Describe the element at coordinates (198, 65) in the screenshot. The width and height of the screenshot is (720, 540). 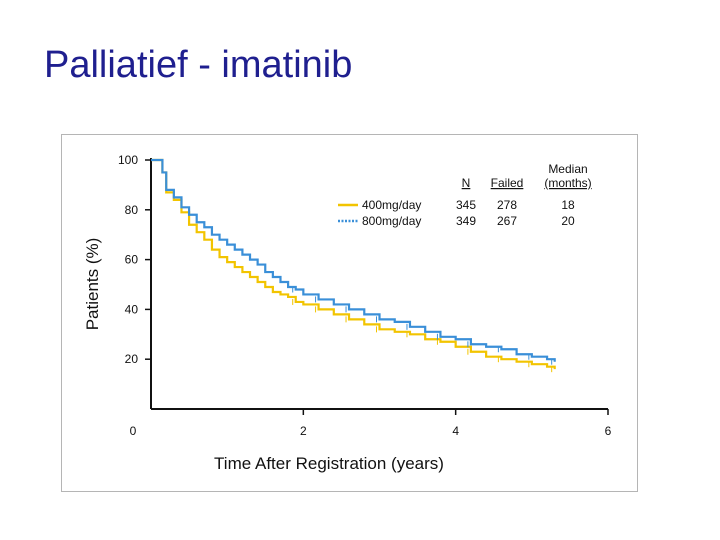
I see `slide-title: Palliatief - imatinib` at that location.